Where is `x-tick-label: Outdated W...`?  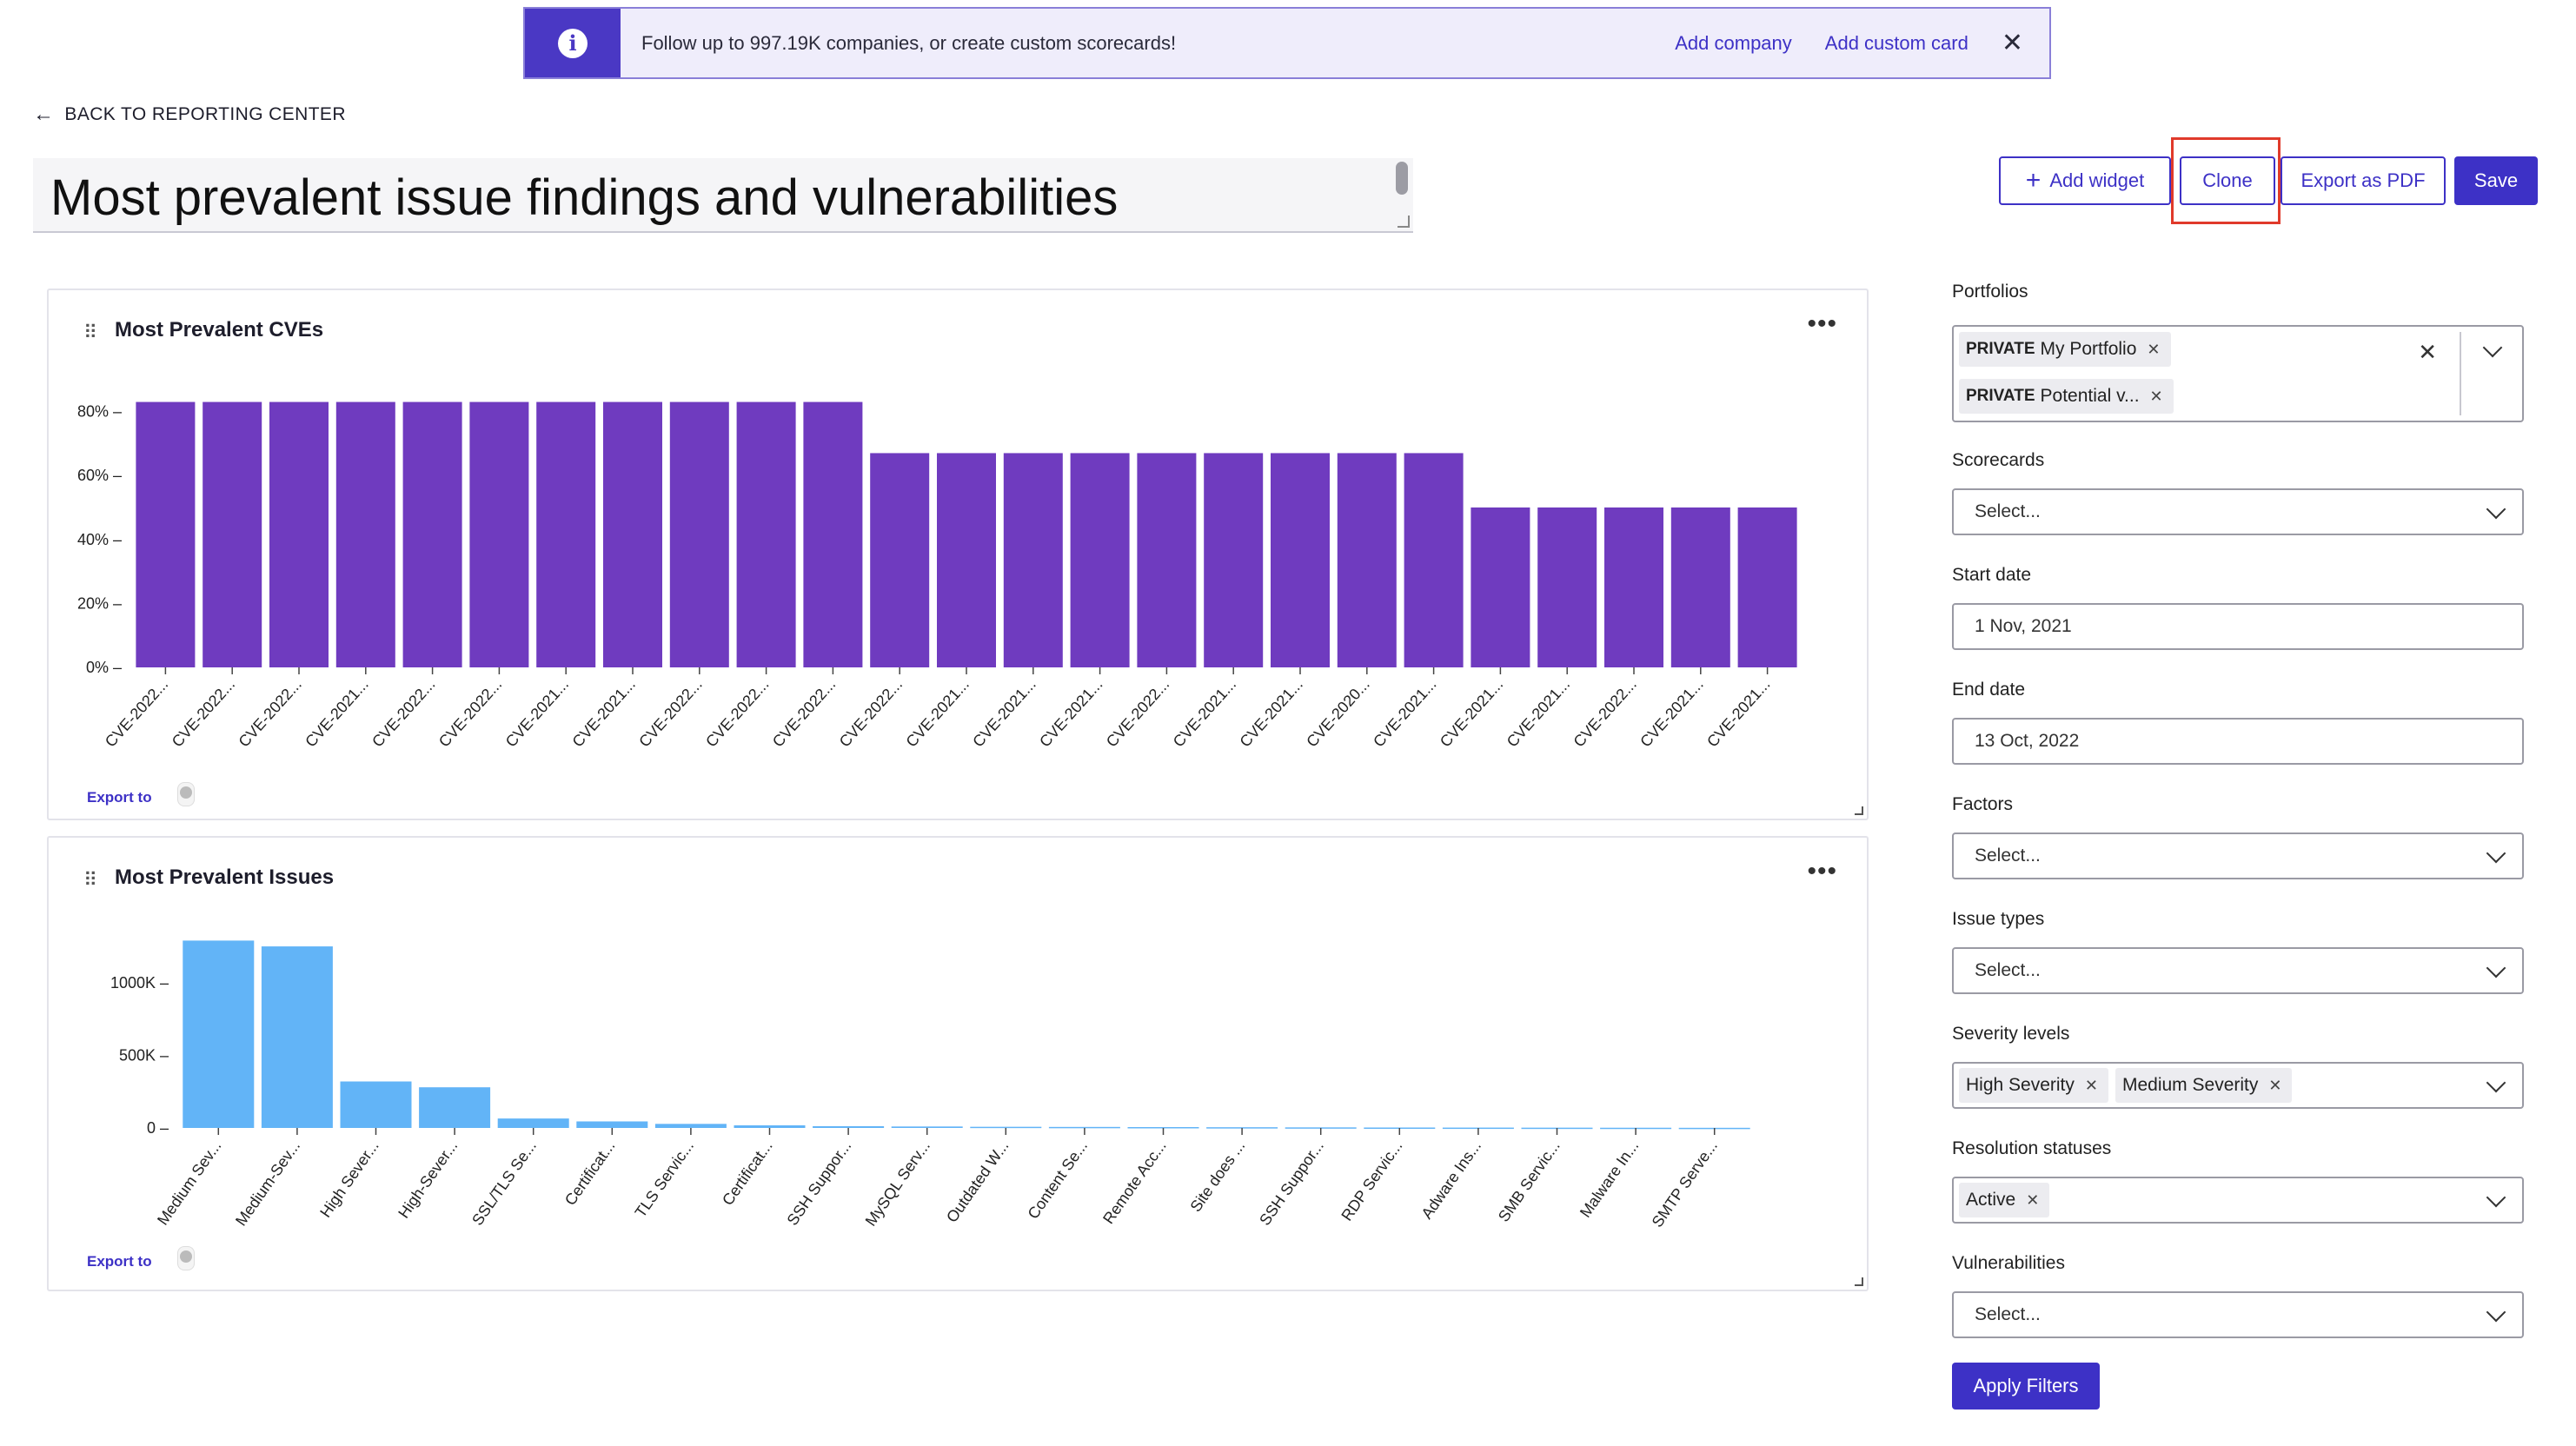 x-tick-label: Outdated W... is located at coordinates (977, 1182).